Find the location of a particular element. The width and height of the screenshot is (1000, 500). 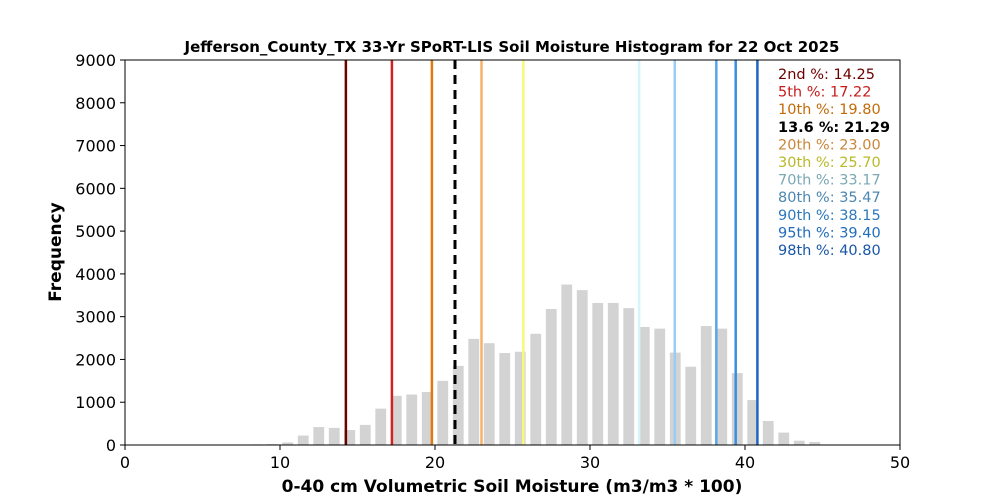

y-tick-label: 2000 is located at coordinates (95, 359).